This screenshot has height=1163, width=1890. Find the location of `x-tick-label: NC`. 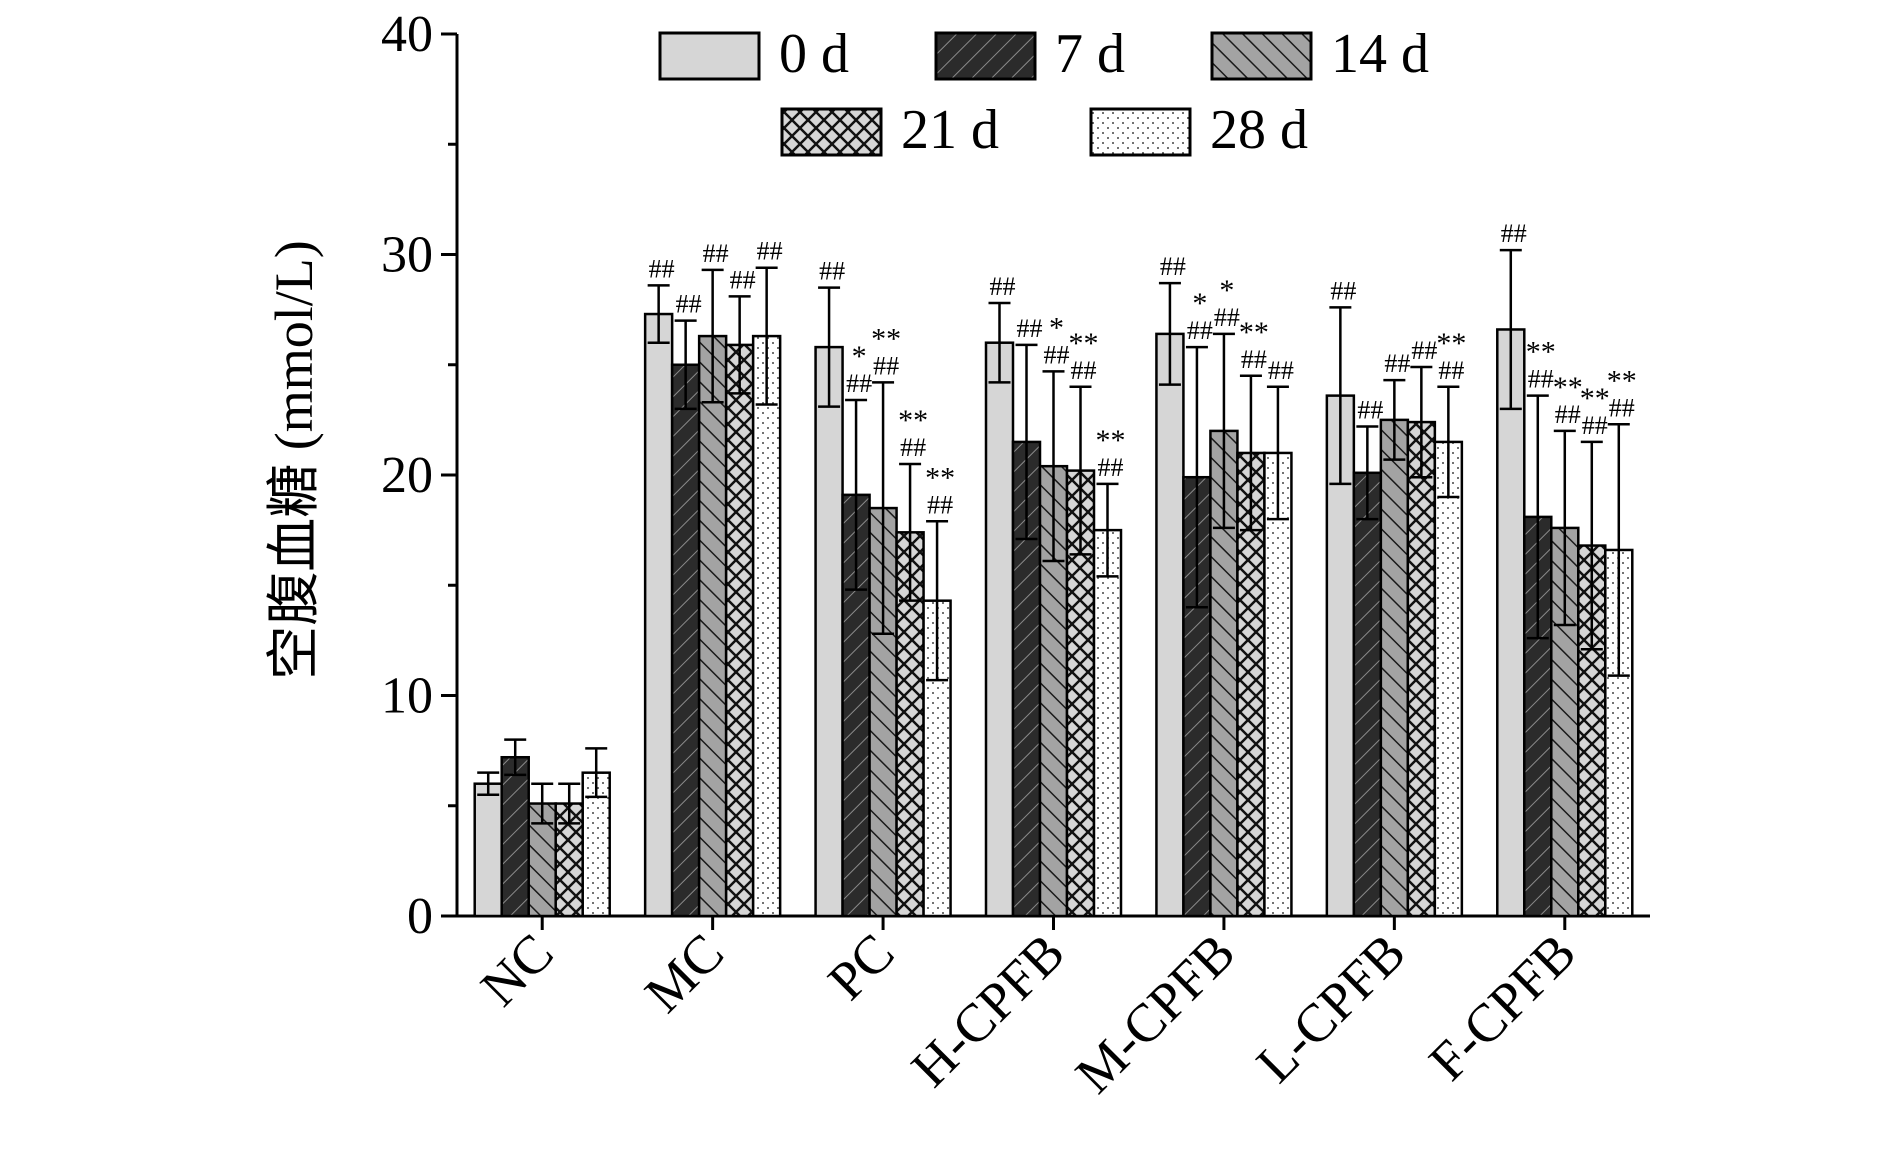

x-tick-label: NC is located at coordinates (516, 969).